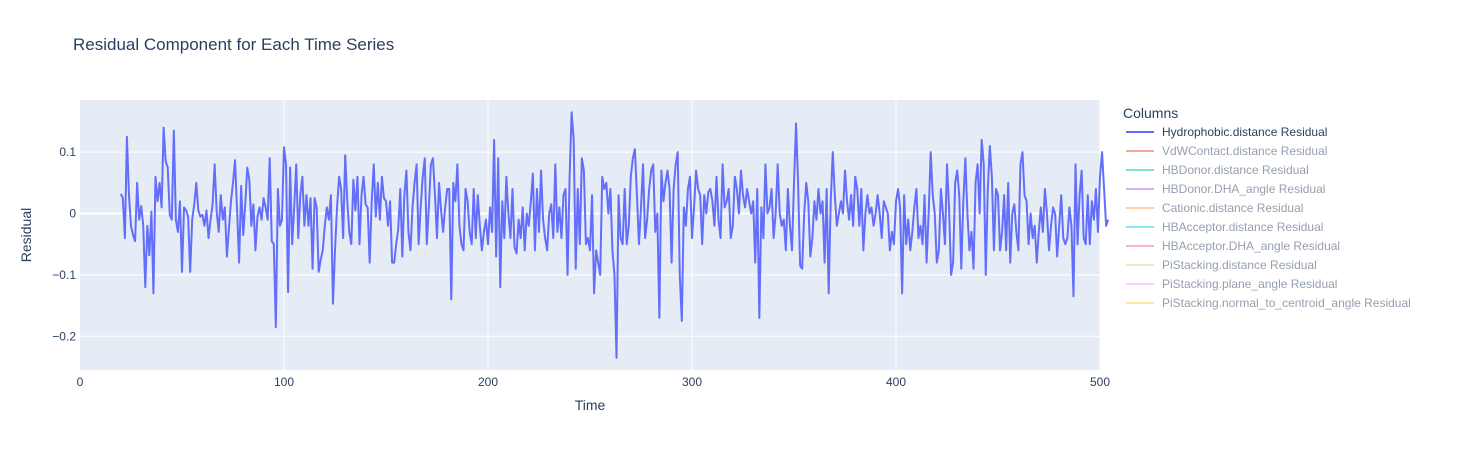 This screenshot has width=1458, height=450. What do you see at coordinates (1150, 113) in the screenshot?
I see `legend-title: Columns` at bounding box center [1150, 113].